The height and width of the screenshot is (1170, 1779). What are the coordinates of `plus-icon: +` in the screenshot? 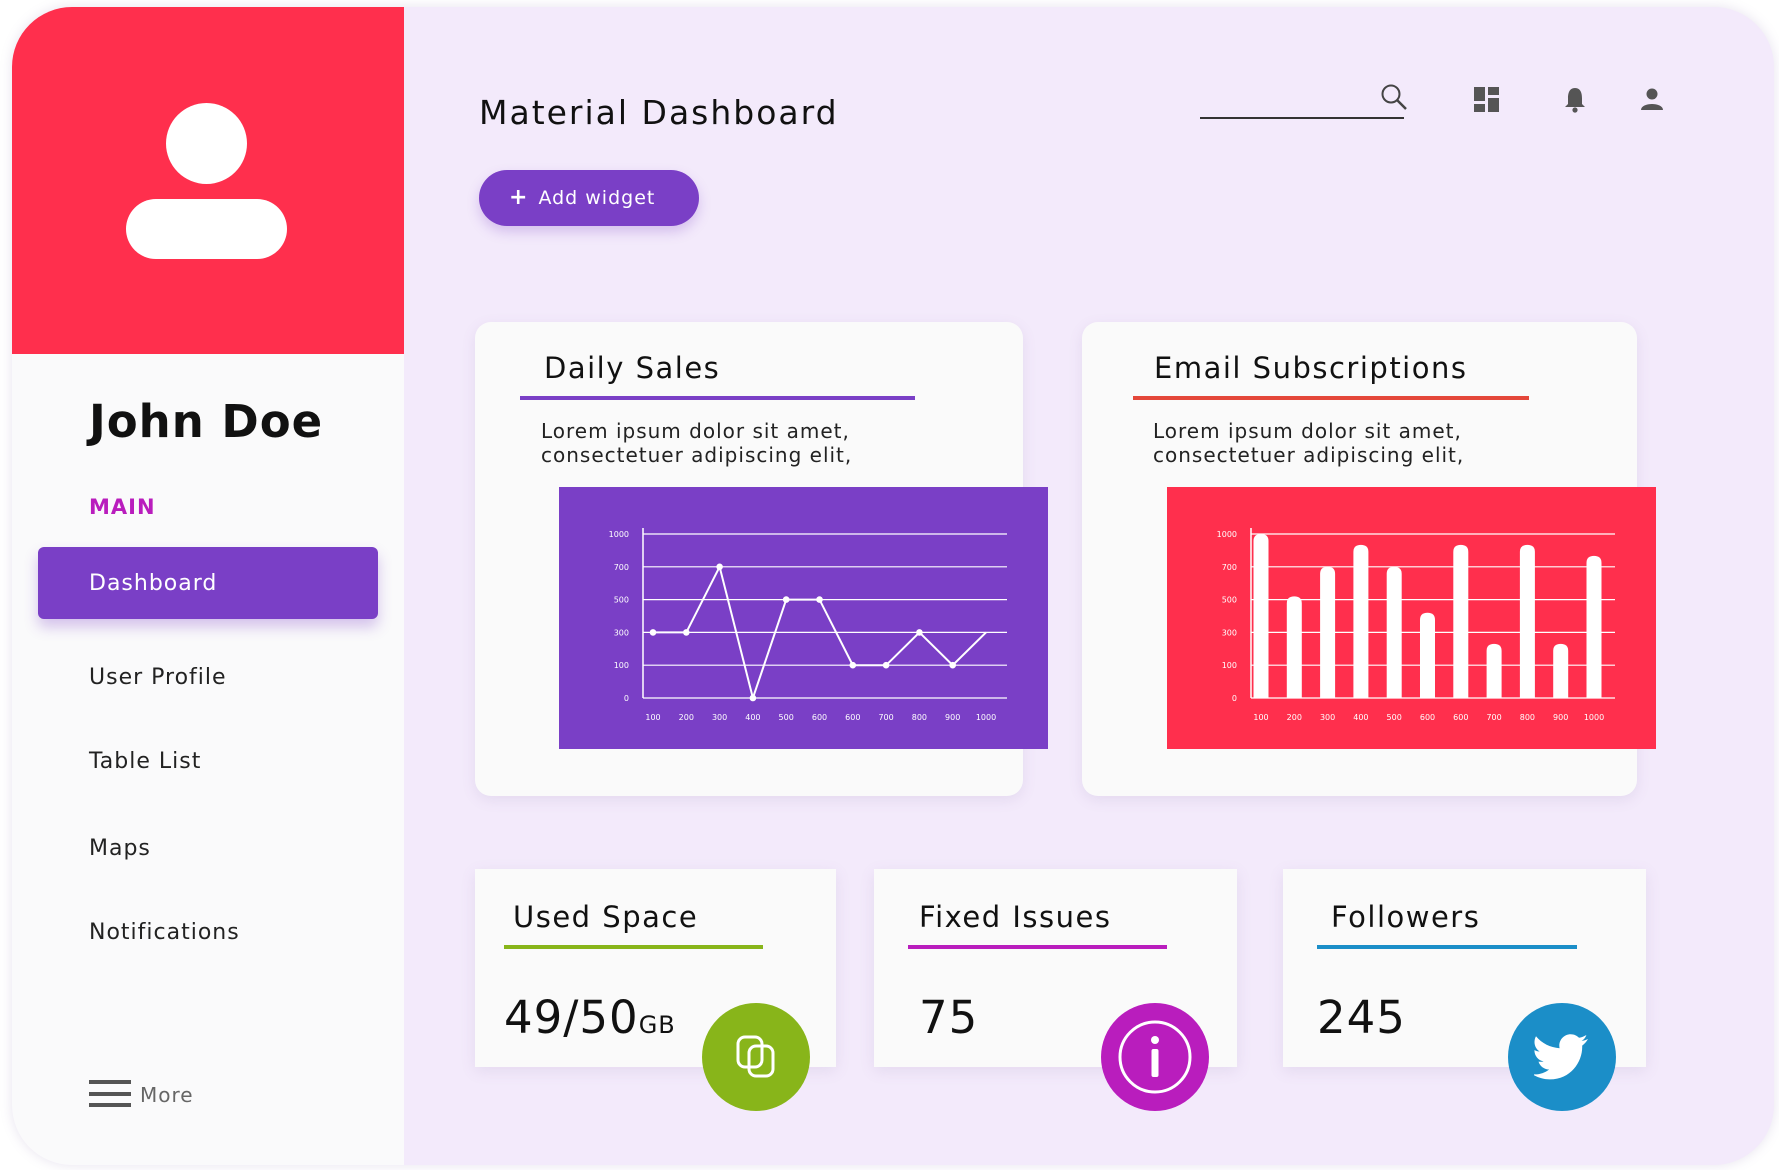 It's located at (519, 197).